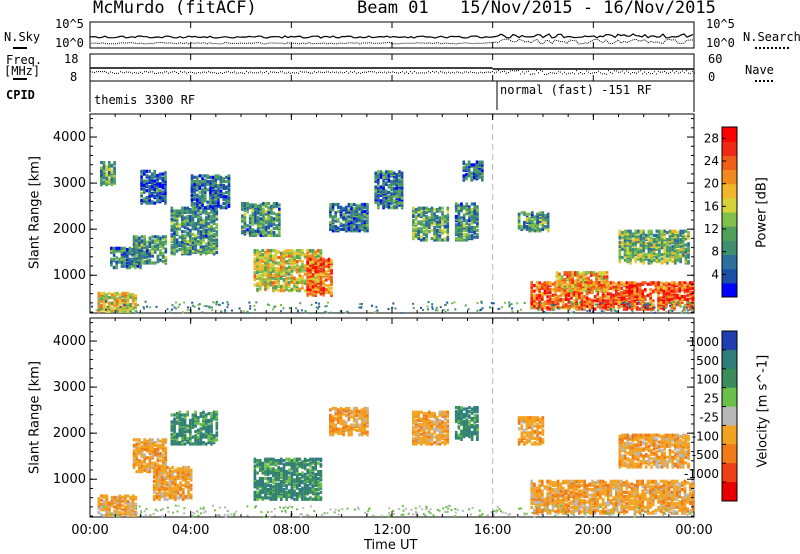 This screenshot has width=800, height=554. What do you see at coordinates (20, 79) in the screenshot?
I see `freq-line-key` at bounding box center [20, 79].